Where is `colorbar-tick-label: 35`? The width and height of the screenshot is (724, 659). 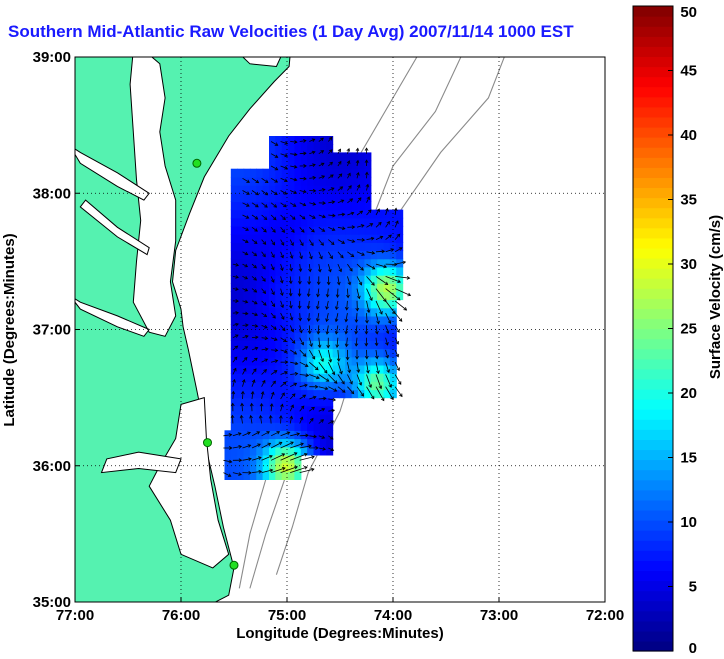
colorbar-tick-label: 35 is located at coordinates (688, 200).